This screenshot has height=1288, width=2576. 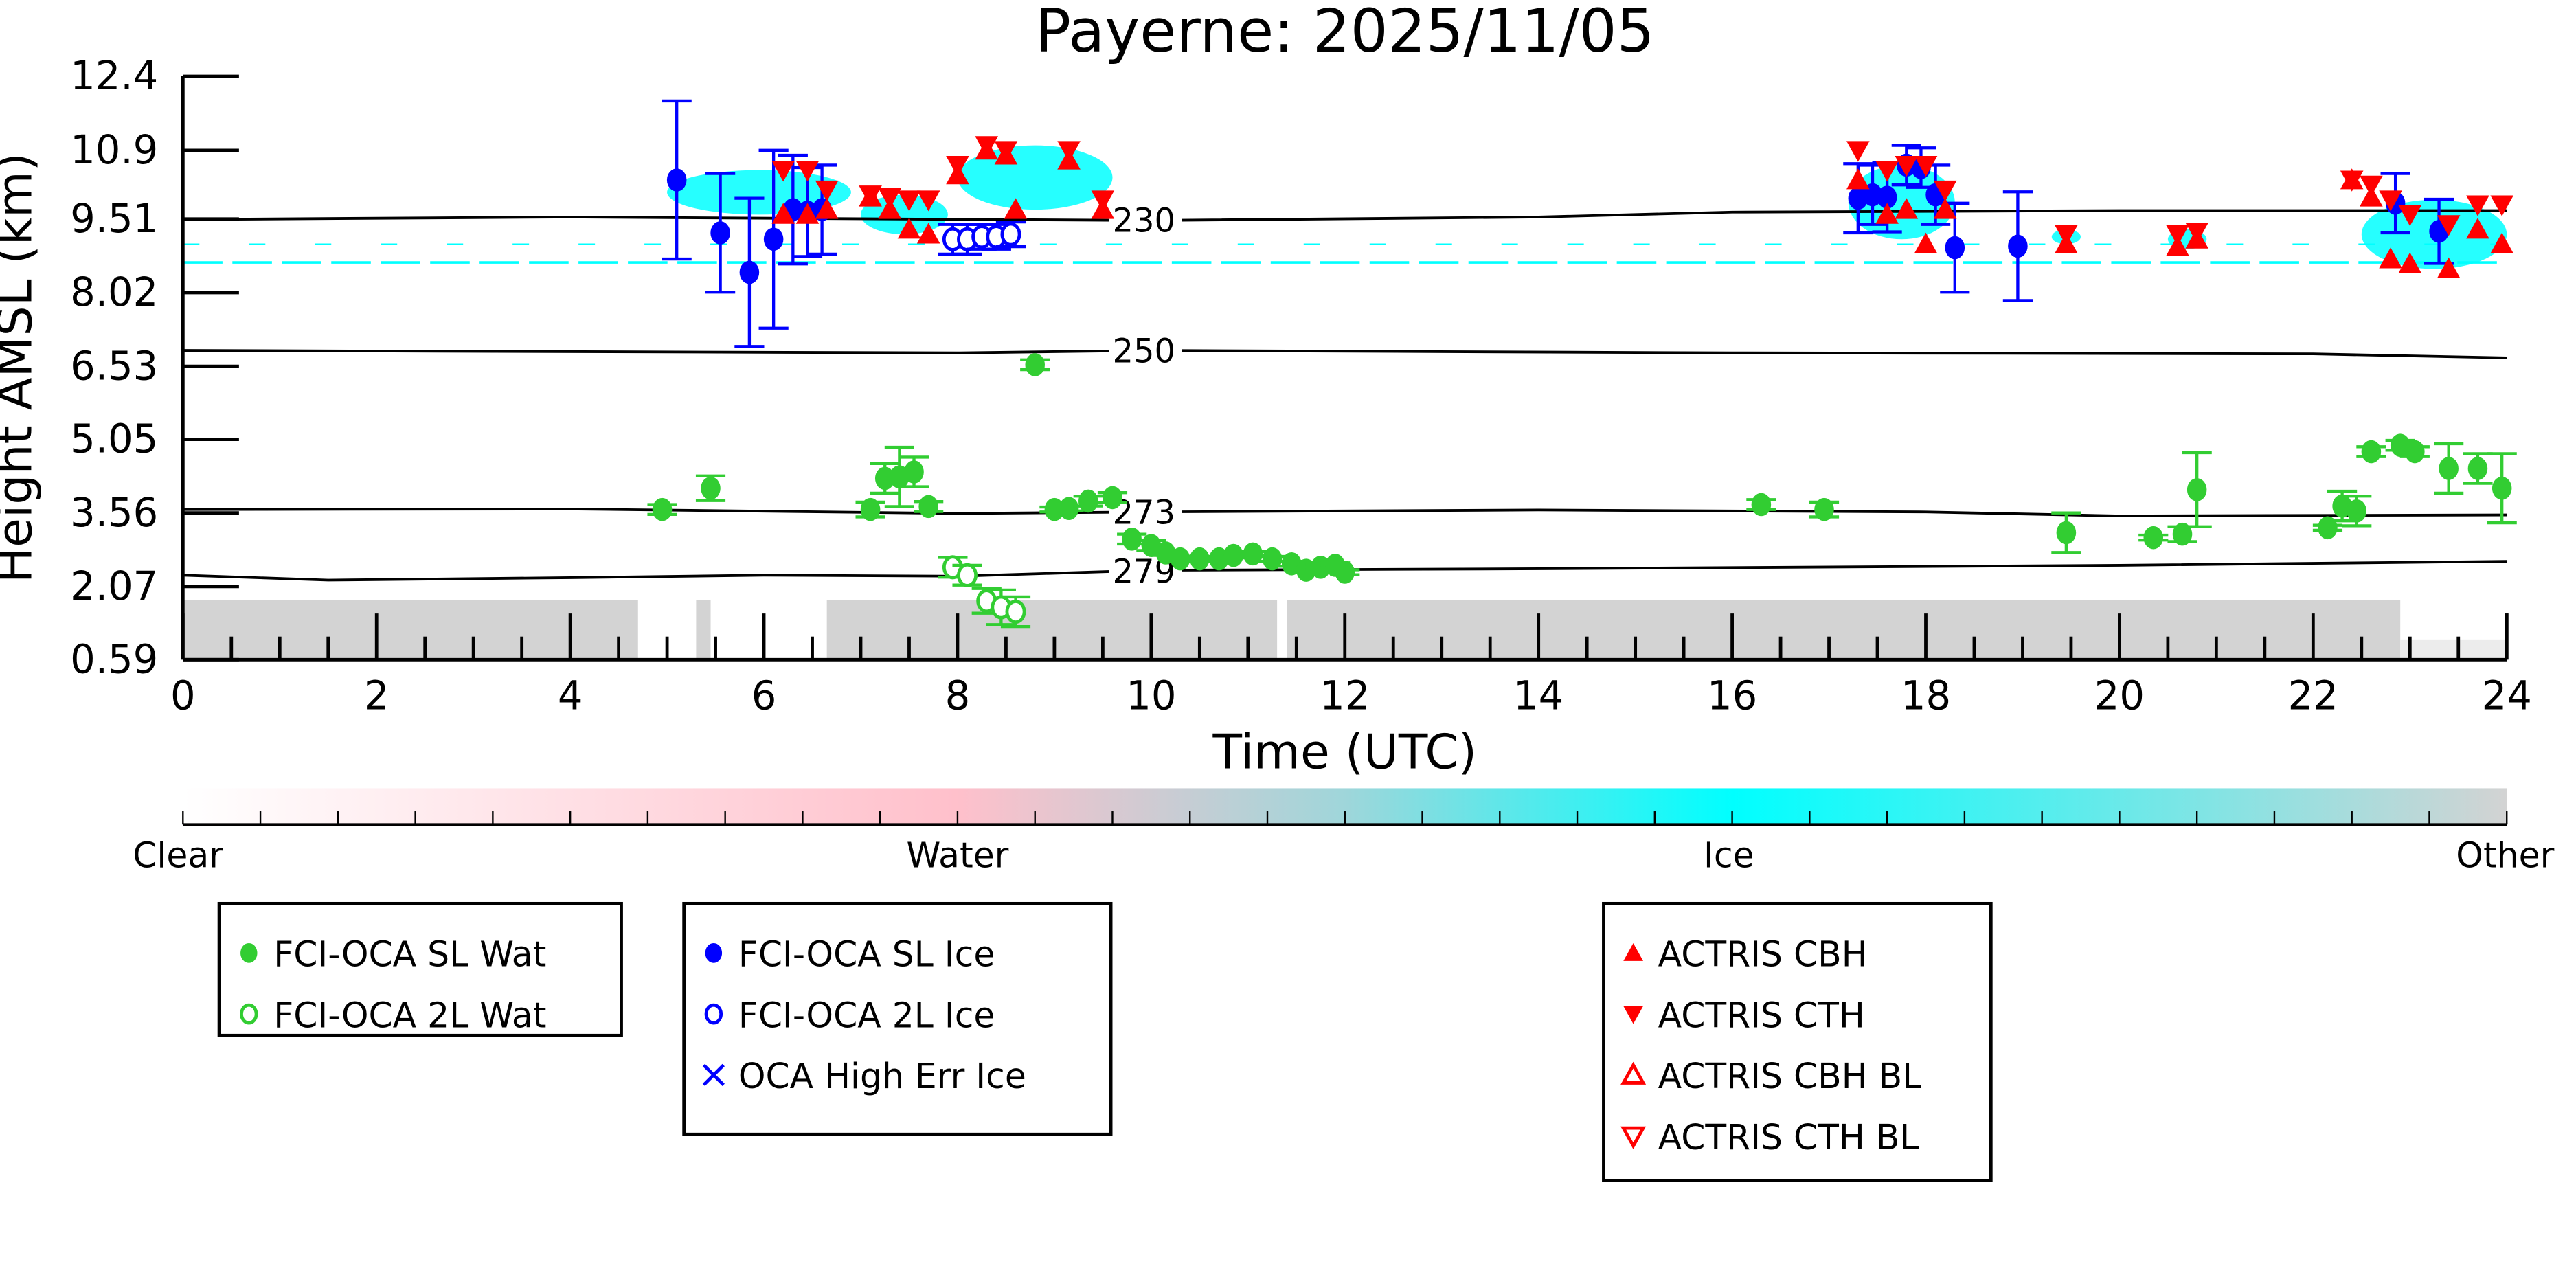 What do you see at coordinates (1345, 33) in the screenshot?
I see `chart-title: Payerne: 2025/11/05` at bounding box center [1345, 33].